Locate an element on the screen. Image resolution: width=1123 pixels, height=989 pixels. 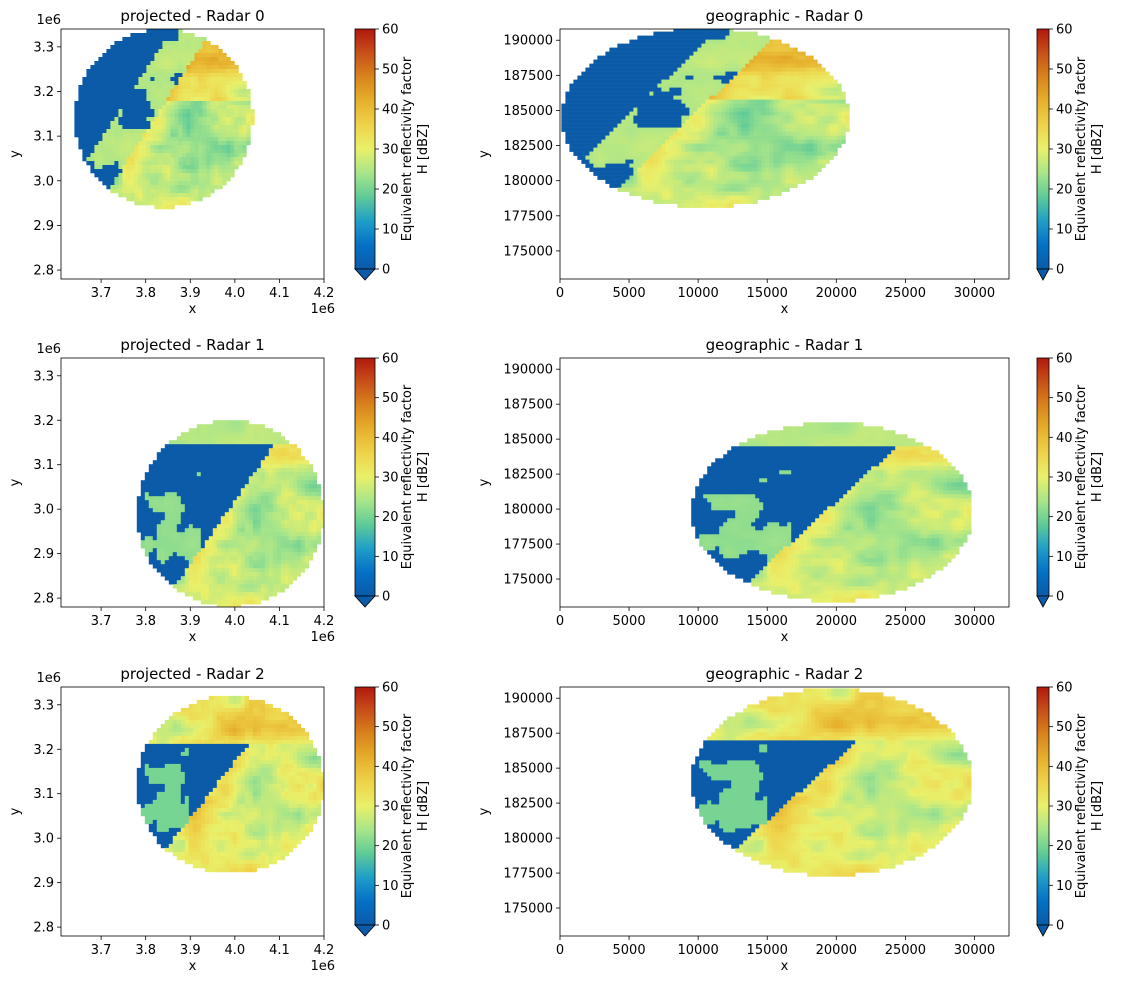
x-tick-label: 10000 is located at coordinates (697, 621).